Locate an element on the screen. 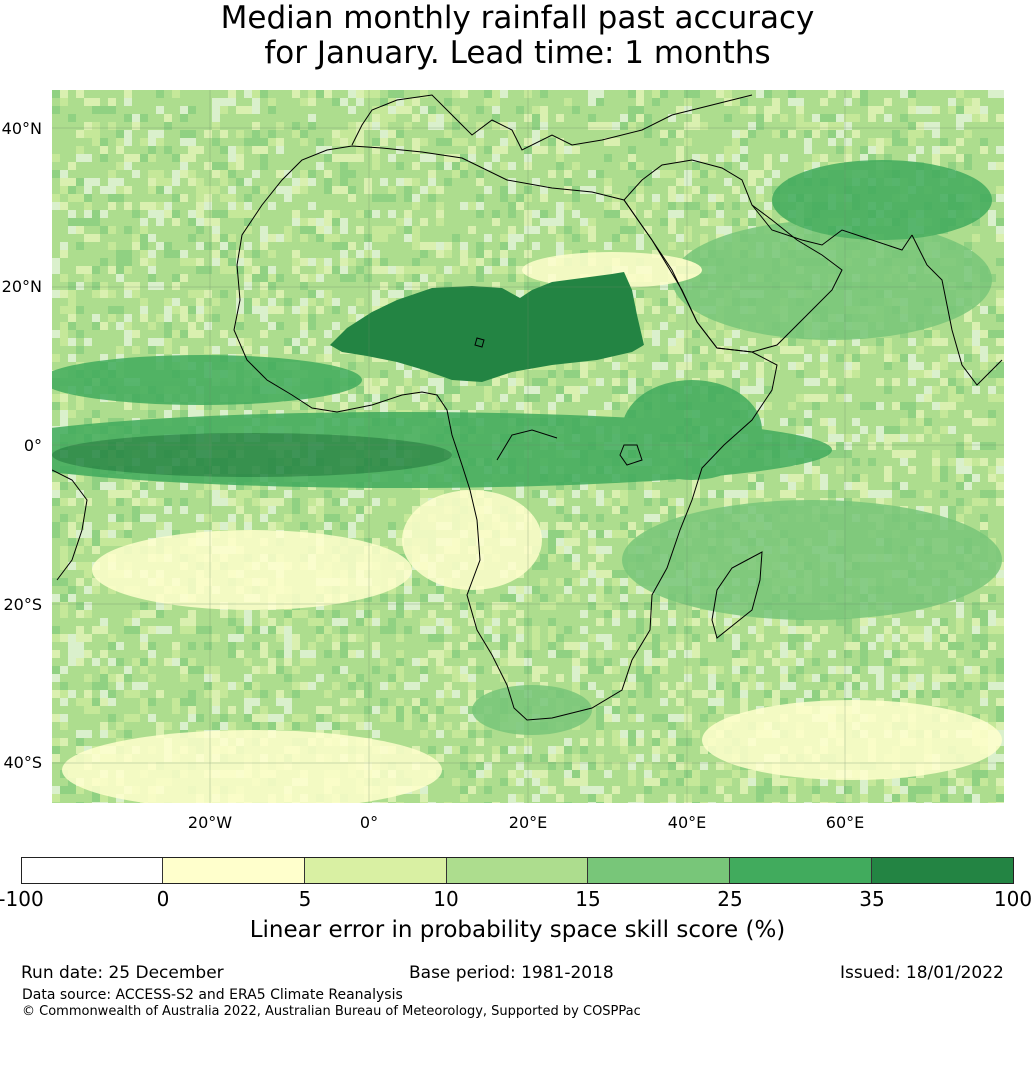 Image resolution: width=1035 pixels, height=1065 pixels. colorbar is located at coordinates (517, 870).